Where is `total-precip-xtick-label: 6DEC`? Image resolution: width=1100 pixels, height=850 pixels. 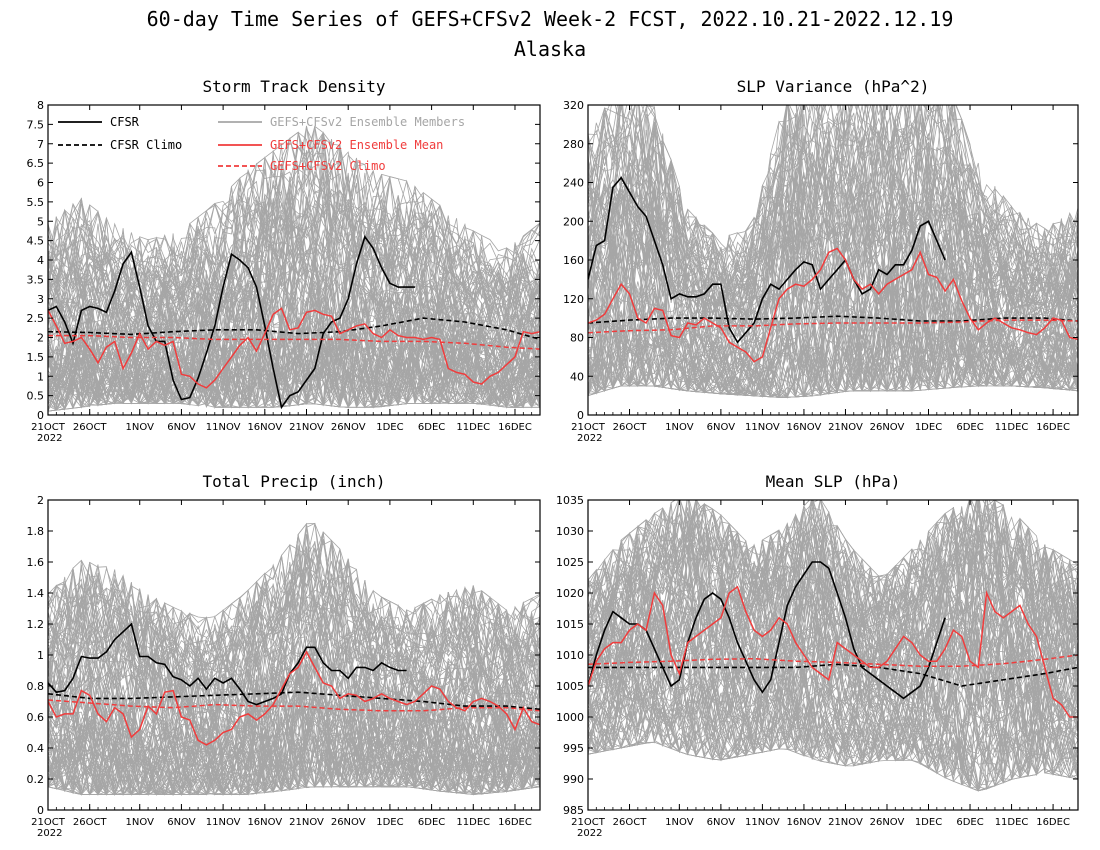 total-precip-xtick-label: 6DEC is located at coordinates (431, 822).